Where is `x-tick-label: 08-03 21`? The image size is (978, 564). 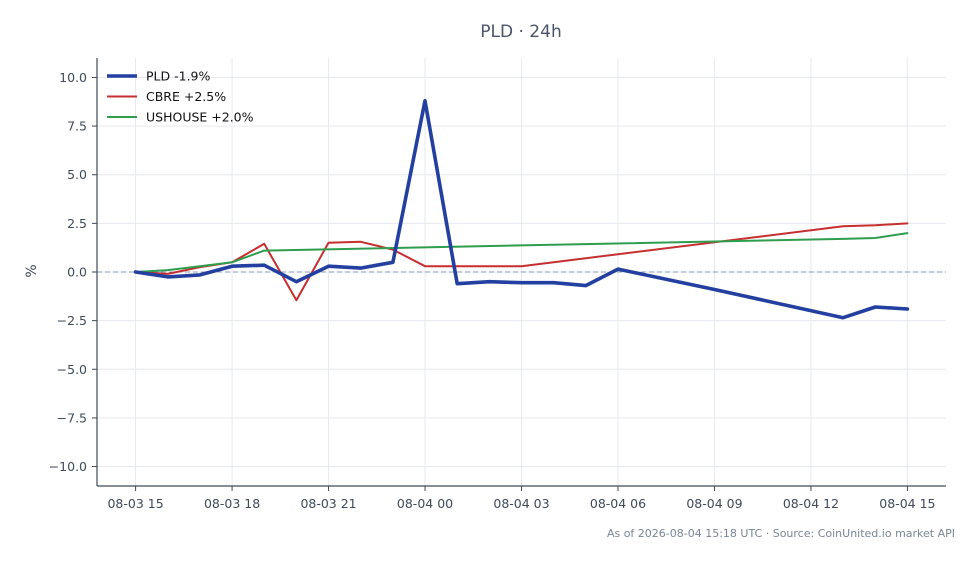 x-tick-label: 08-03 21 is located at coordinates (328, 503).